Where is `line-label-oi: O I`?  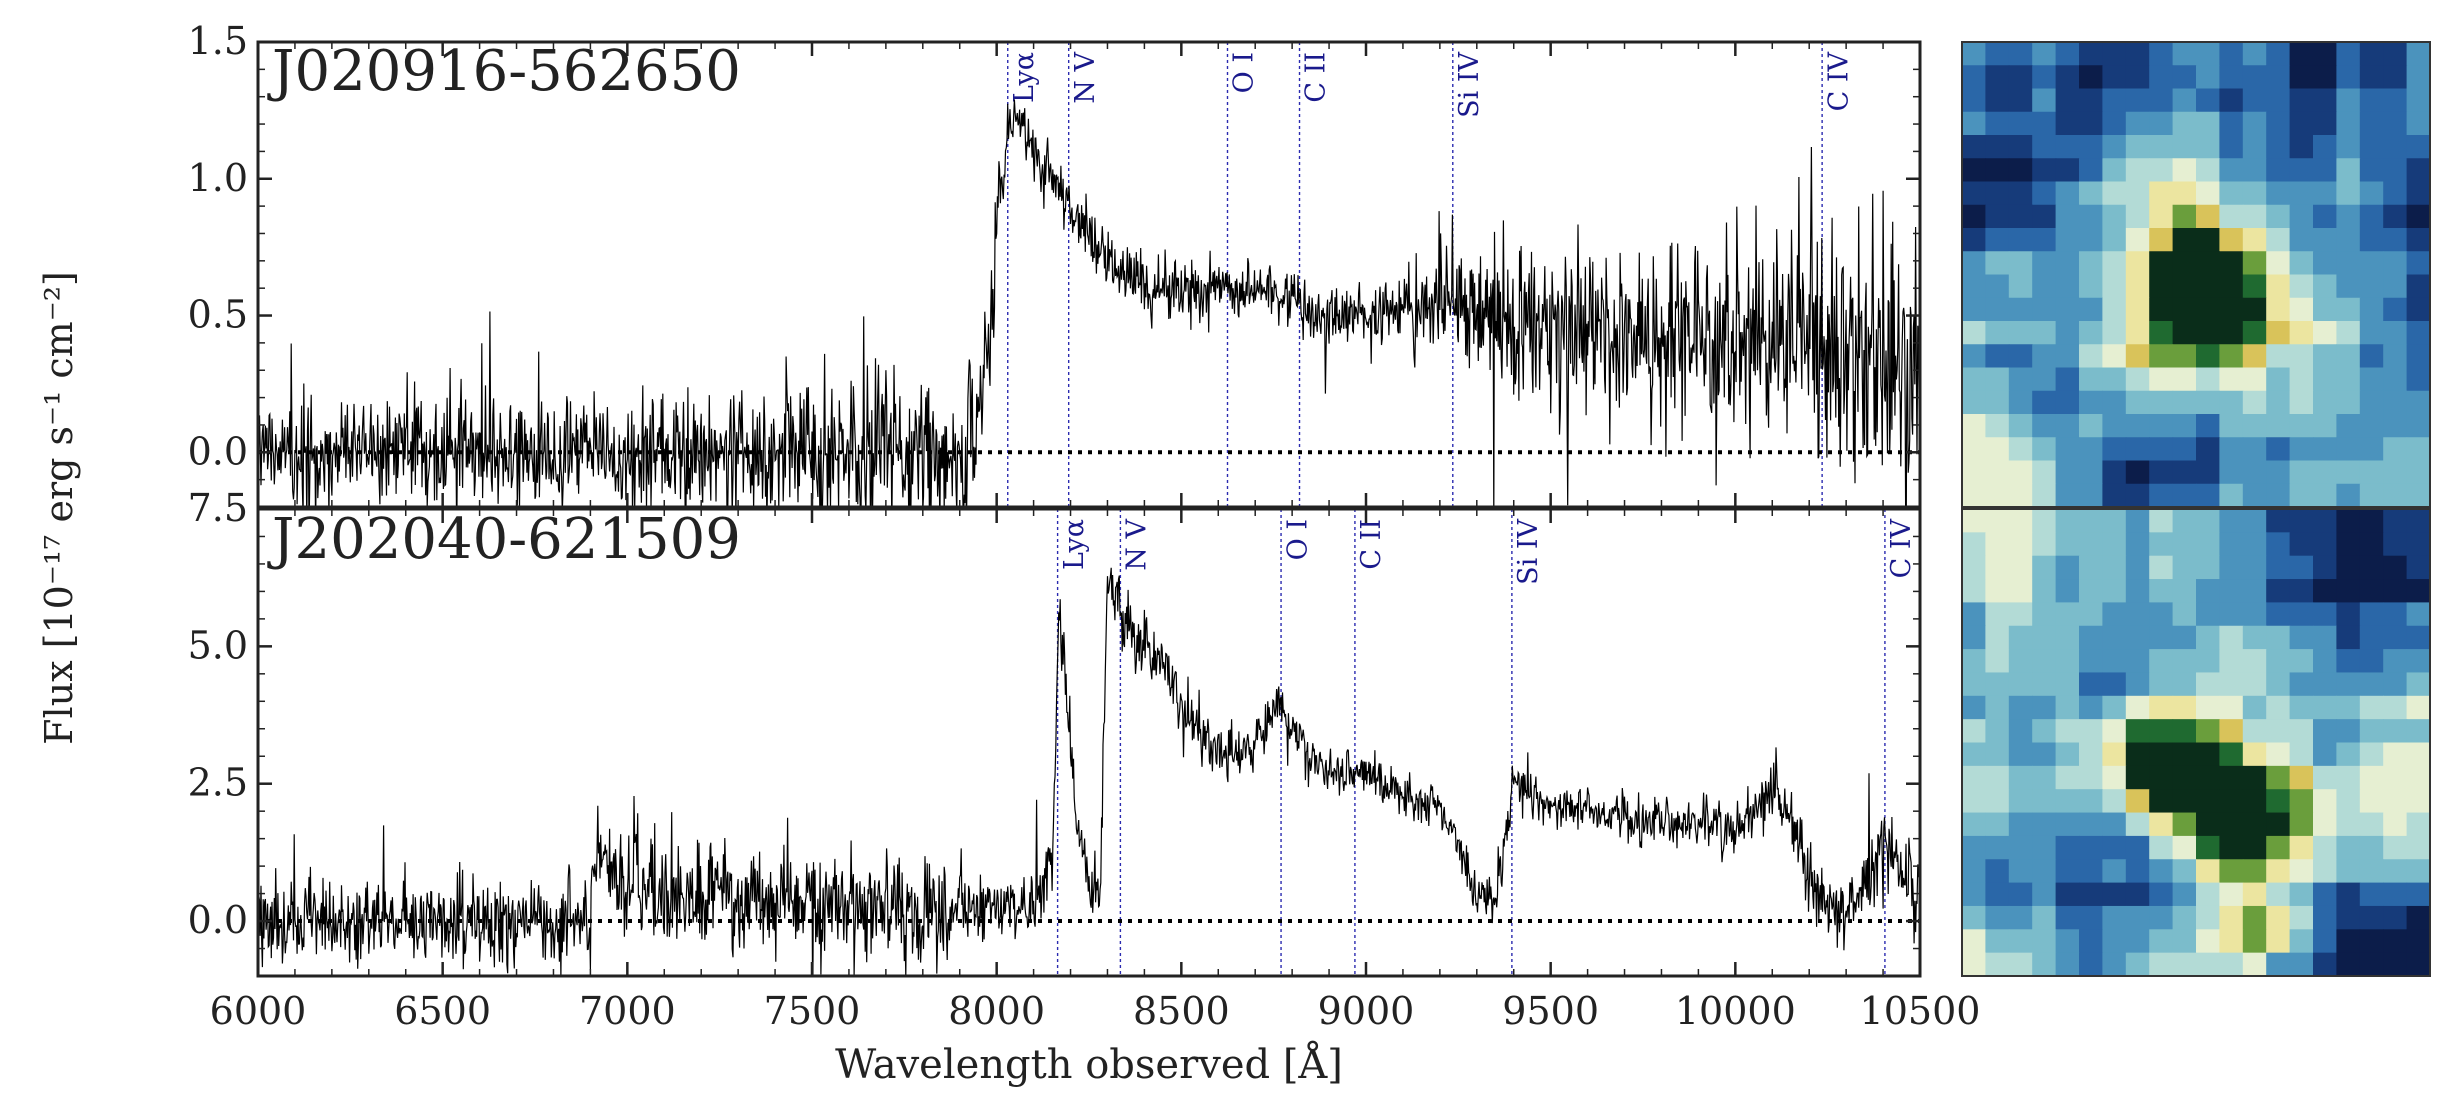
line-label-oi: O I is located at coordinates (1244, 72).